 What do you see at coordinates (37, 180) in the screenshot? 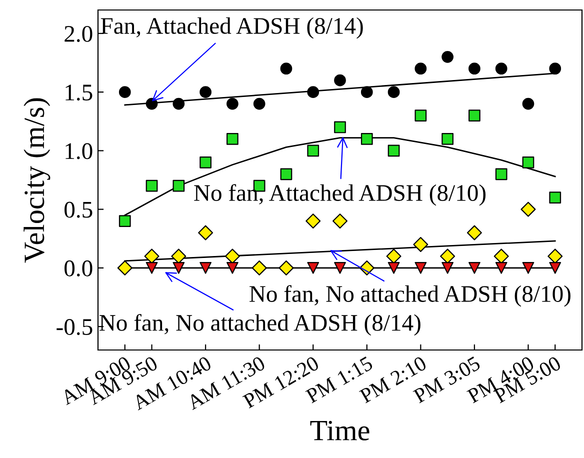
I see `y-axis-title: Velocity (m/s)` at bounding box center [37, 180].